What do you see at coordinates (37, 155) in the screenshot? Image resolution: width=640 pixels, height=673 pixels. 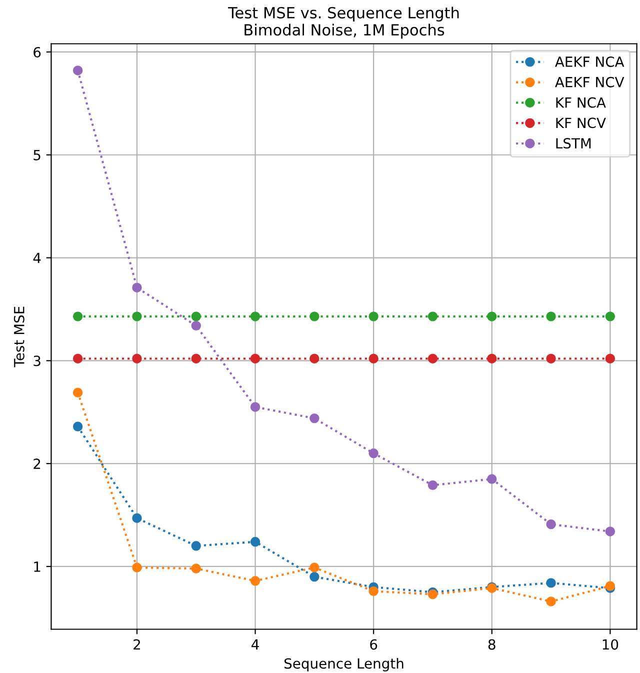 I see `y-tick-label: 5` at bounding box center [37, 155].